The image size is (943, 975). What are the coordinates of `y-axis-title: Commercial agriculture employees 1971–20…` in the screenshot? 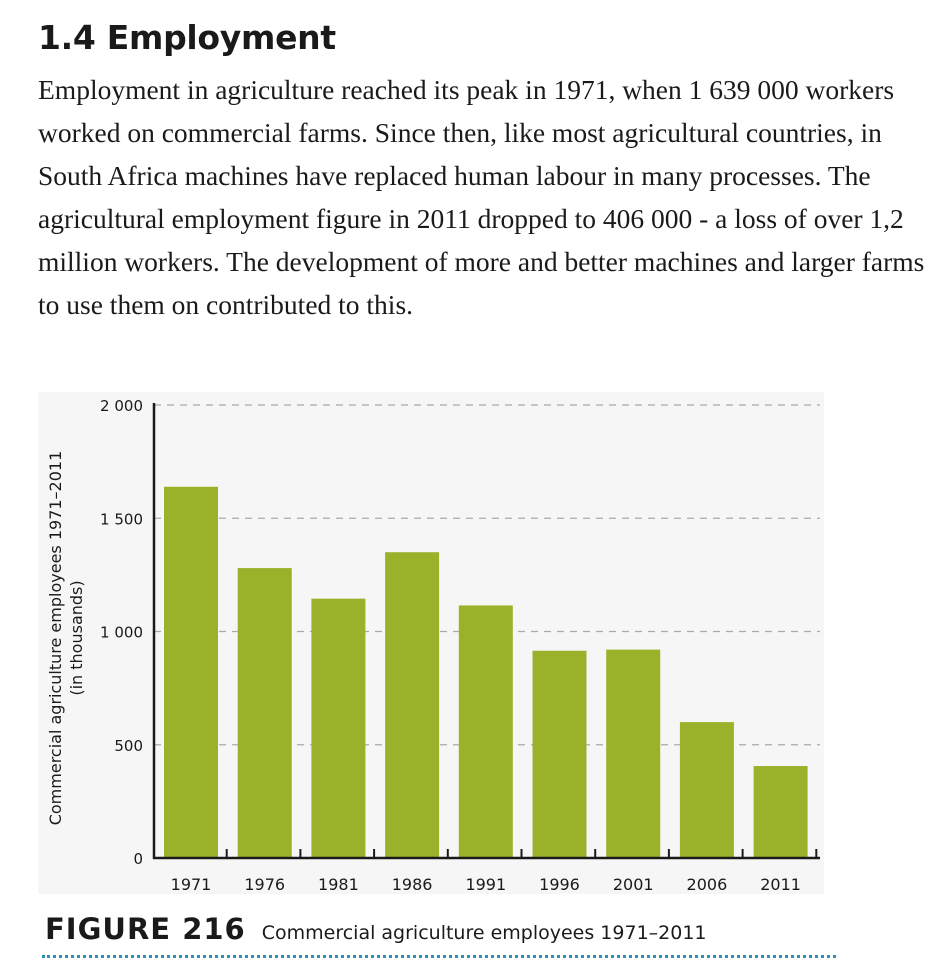 It's located at (55, 638).